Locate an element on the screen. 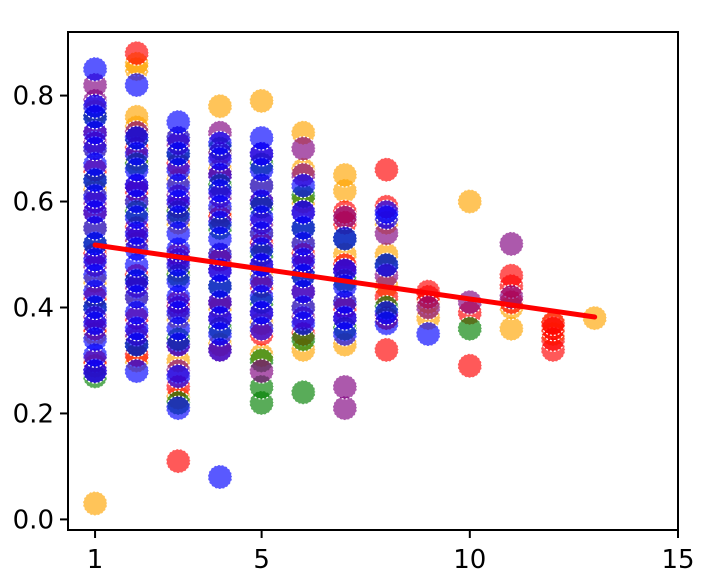 The image size is (718, 581). y-tick-label: 0.6 is located at coordinates (33, 203).